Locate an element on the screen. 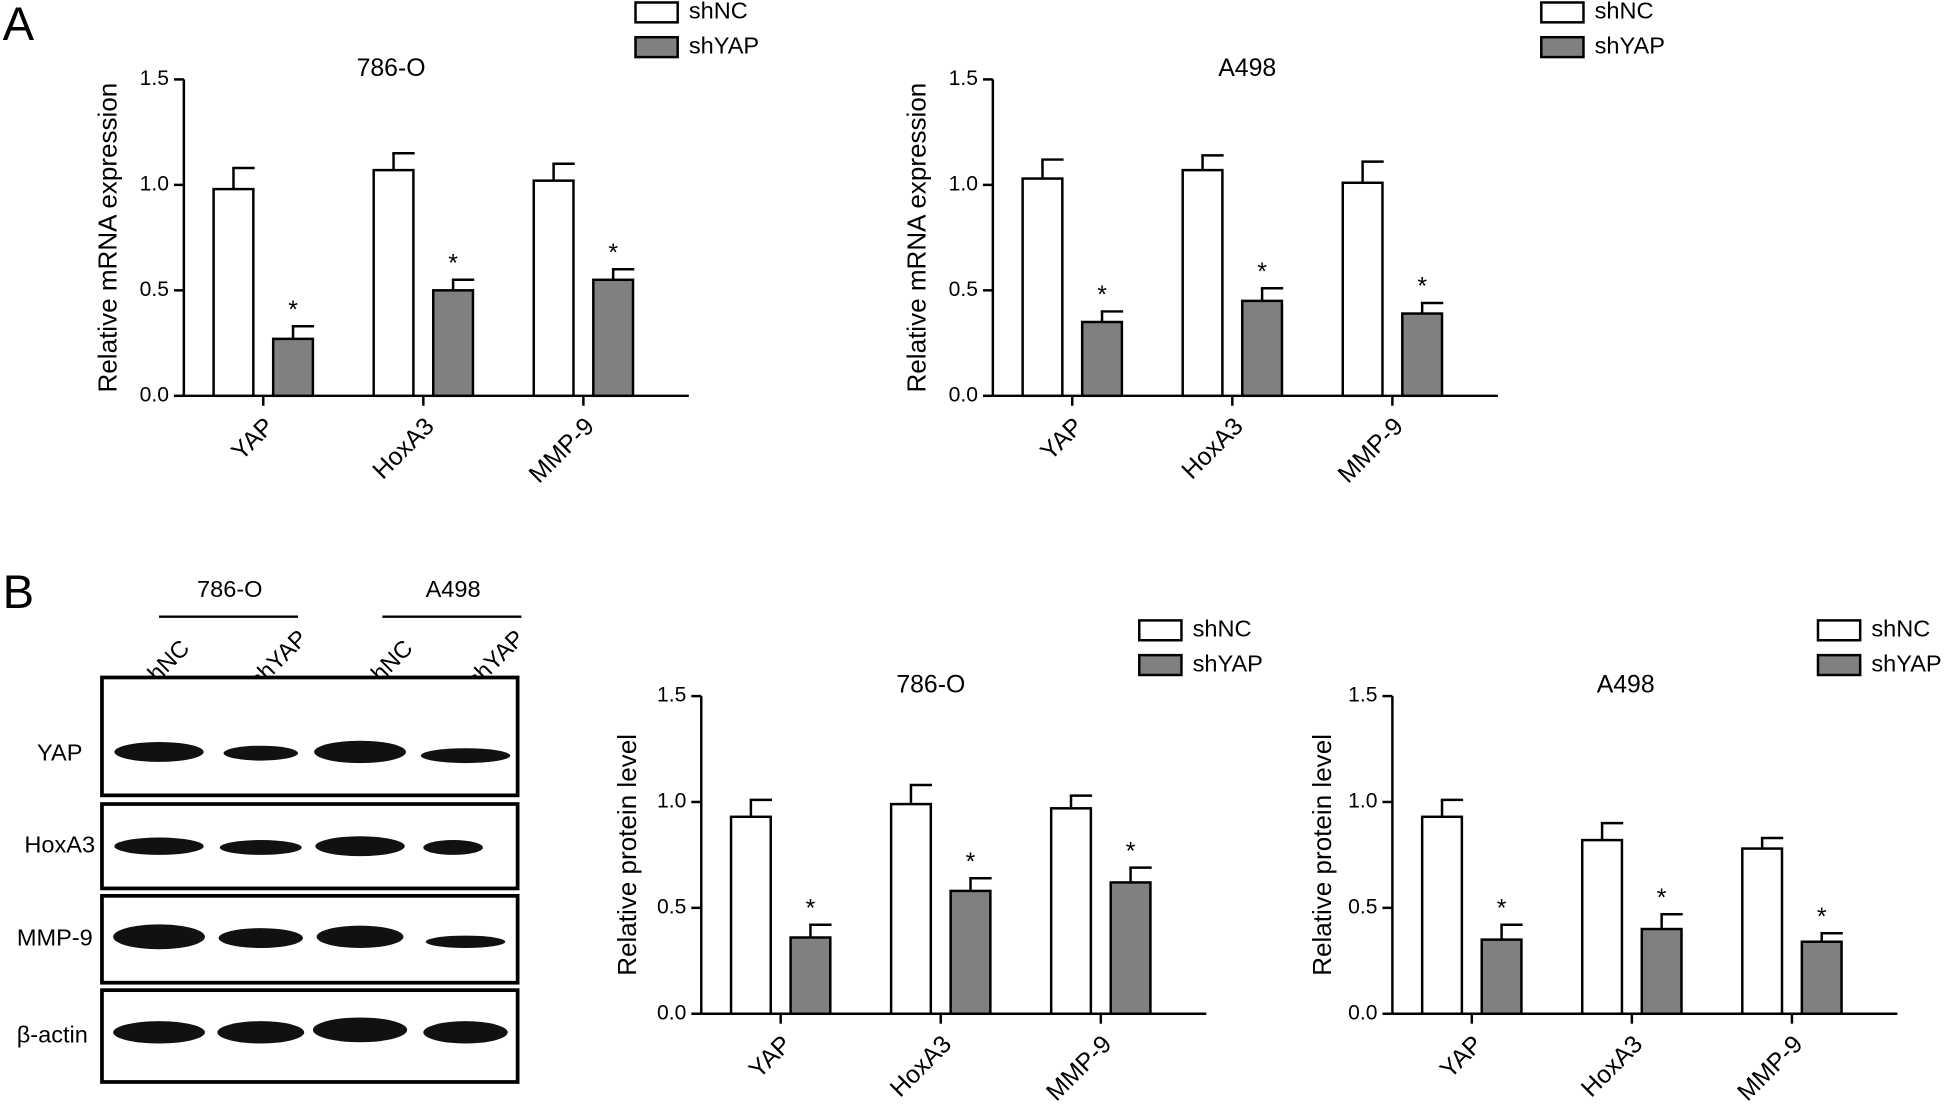 The image size is (1946, 1113). blot-row-label: MMP-9 is located at coordinates (55, 938).